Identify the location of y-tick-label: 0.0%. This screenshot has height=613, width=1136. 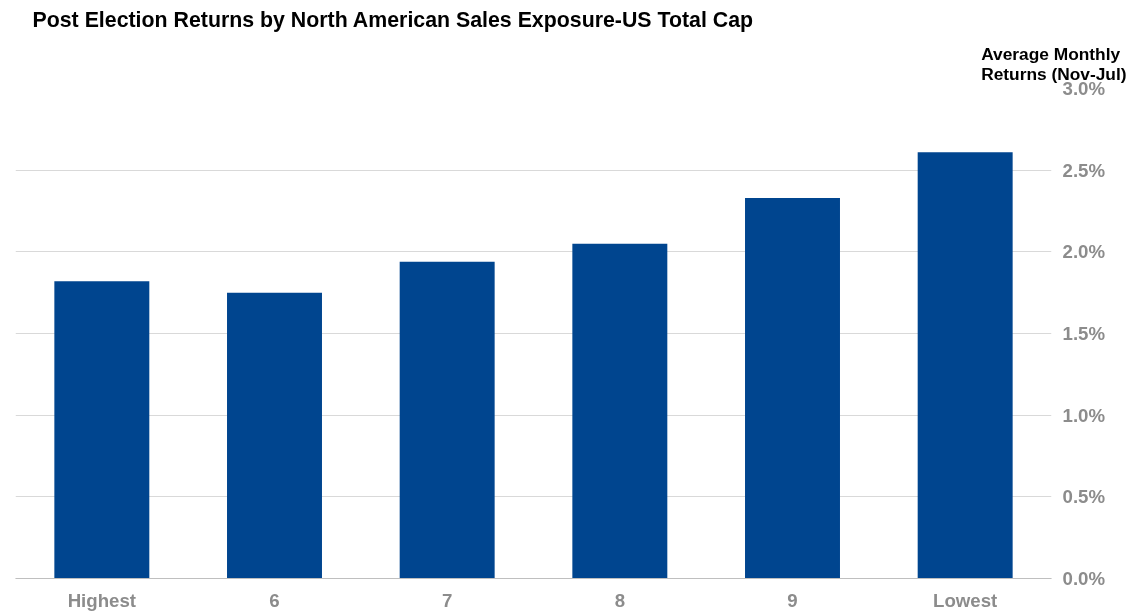
(1084, 578).